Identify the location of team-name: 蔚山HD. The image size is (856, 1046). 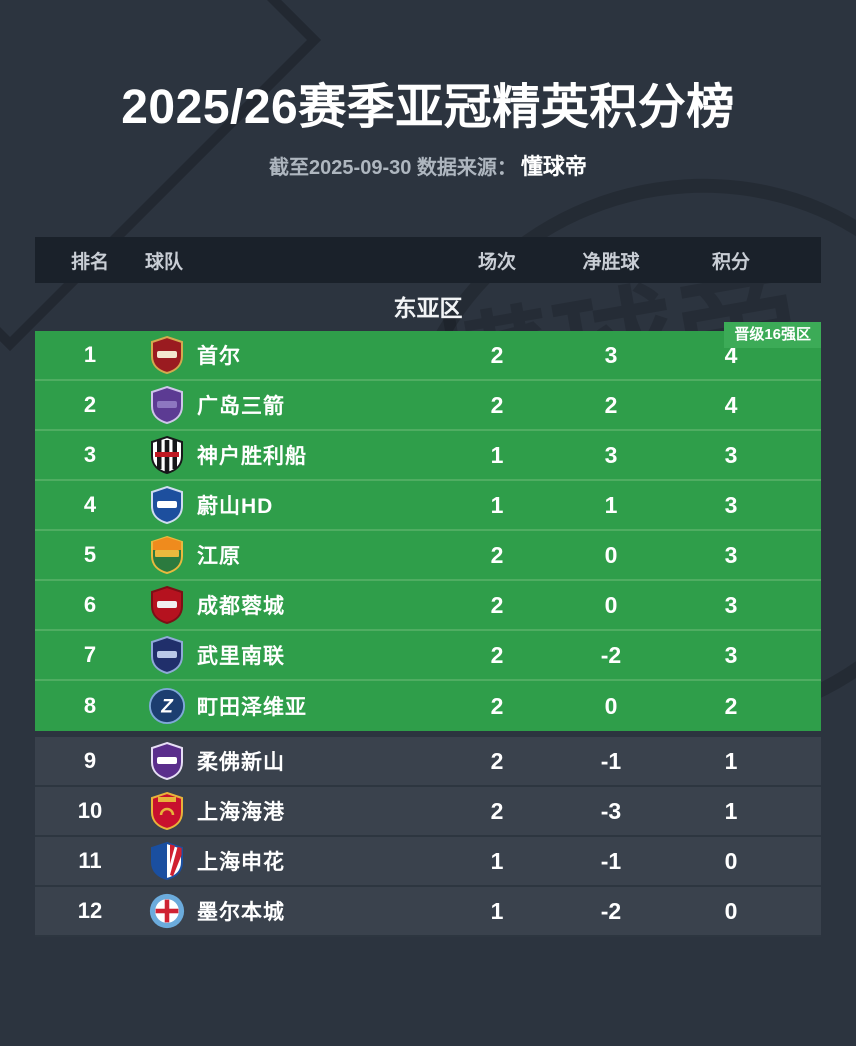
(235, 506).